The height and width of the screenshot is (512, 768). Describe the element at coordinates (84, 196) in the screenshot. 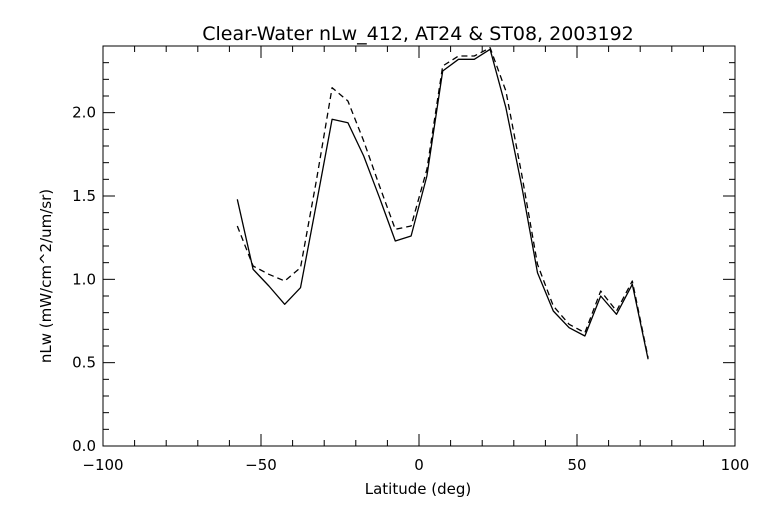

I see `y-tick-label: 1.5` at that location.